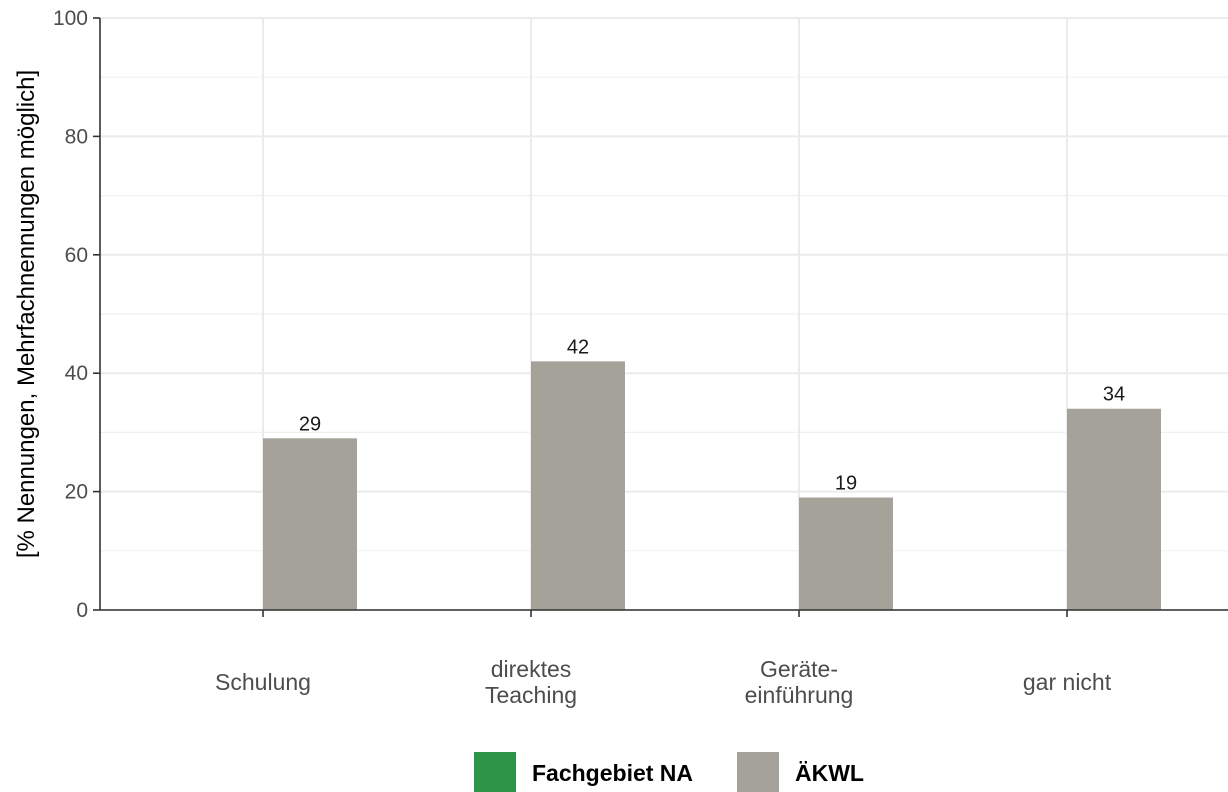 The image size is (1228, 792). What do you see at coordinates (799, 682) in the screenshot?
I see `x-tick-label: Geräte-einführung` at bounding box center [799, 682].